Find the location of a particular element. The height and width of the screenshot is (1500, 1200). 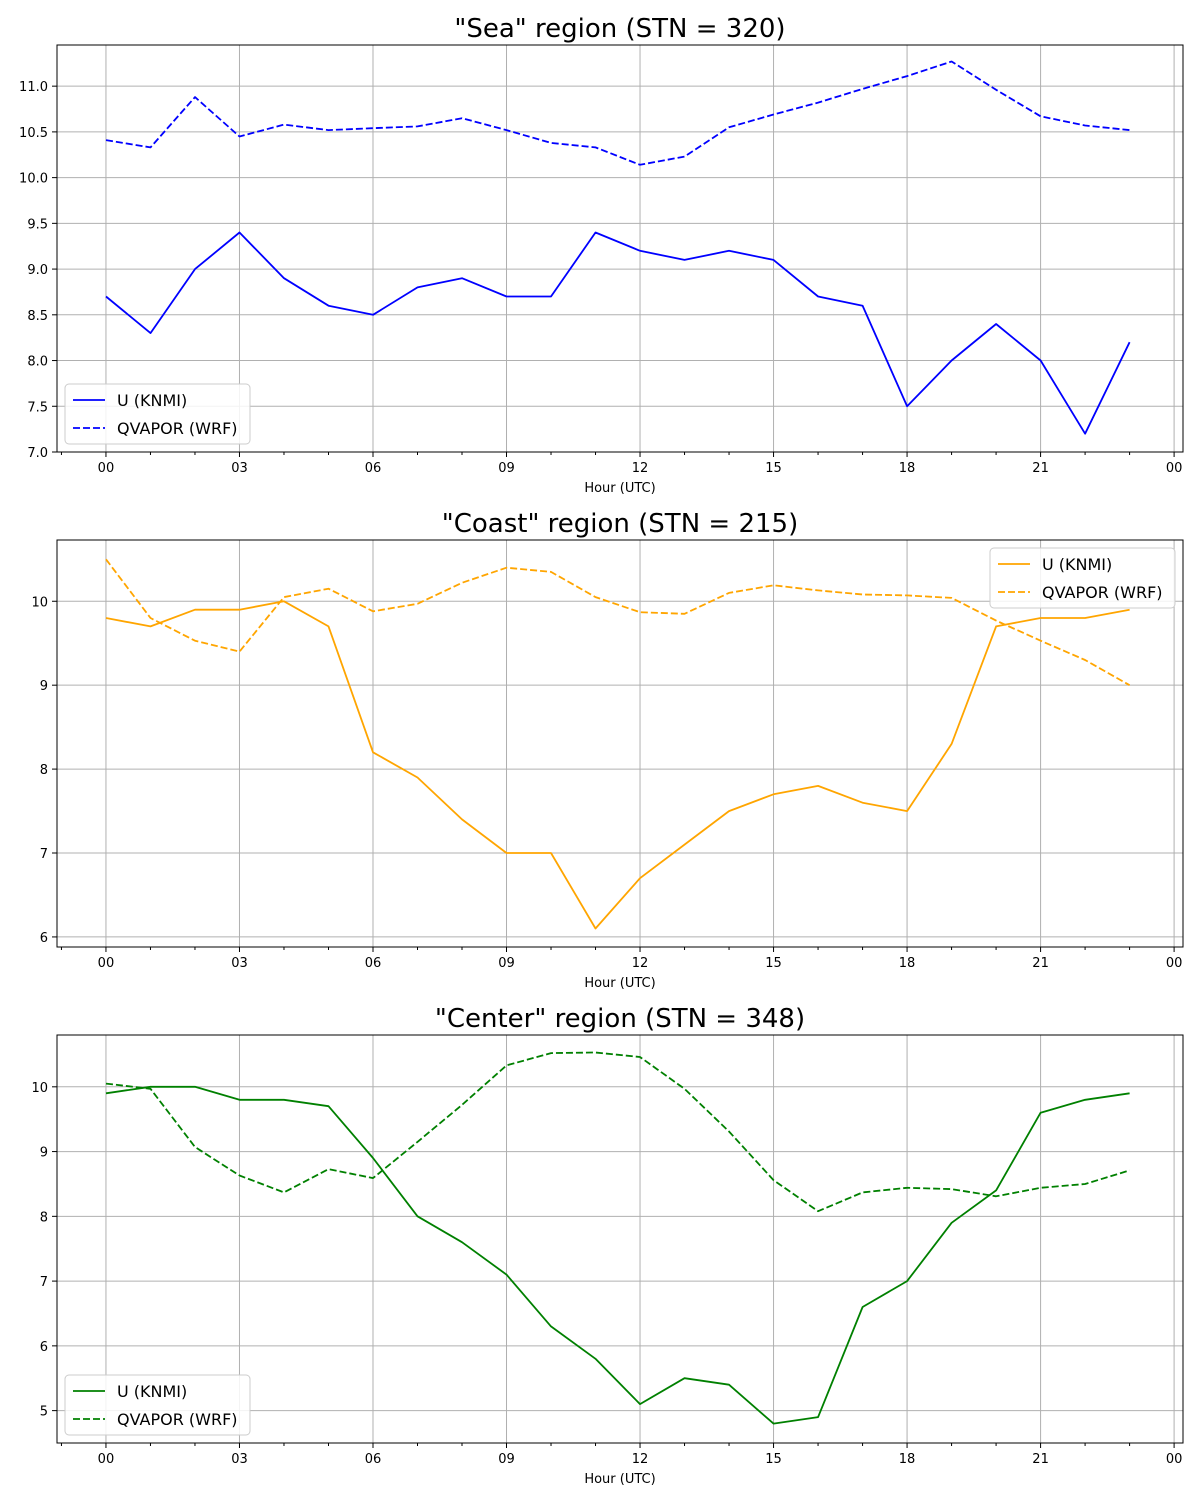

y-tick-label: 5 is located at coordinates (44, 1412).